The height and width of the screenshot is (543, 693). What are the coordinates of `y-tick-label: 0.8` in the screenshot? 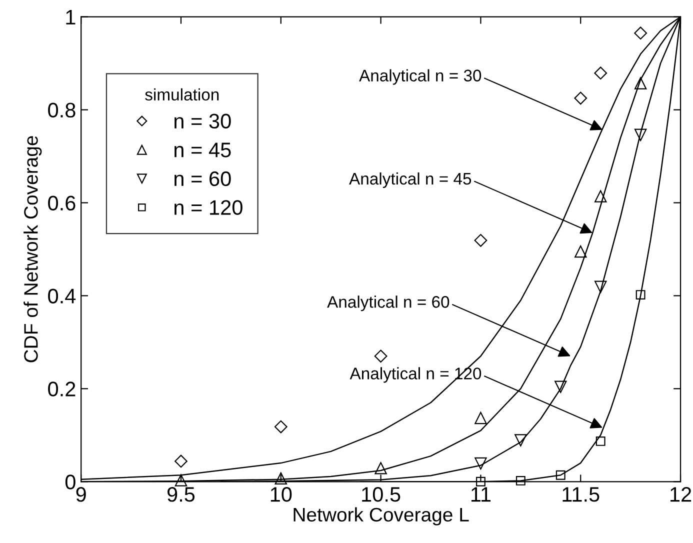 It's located at (62, 110).